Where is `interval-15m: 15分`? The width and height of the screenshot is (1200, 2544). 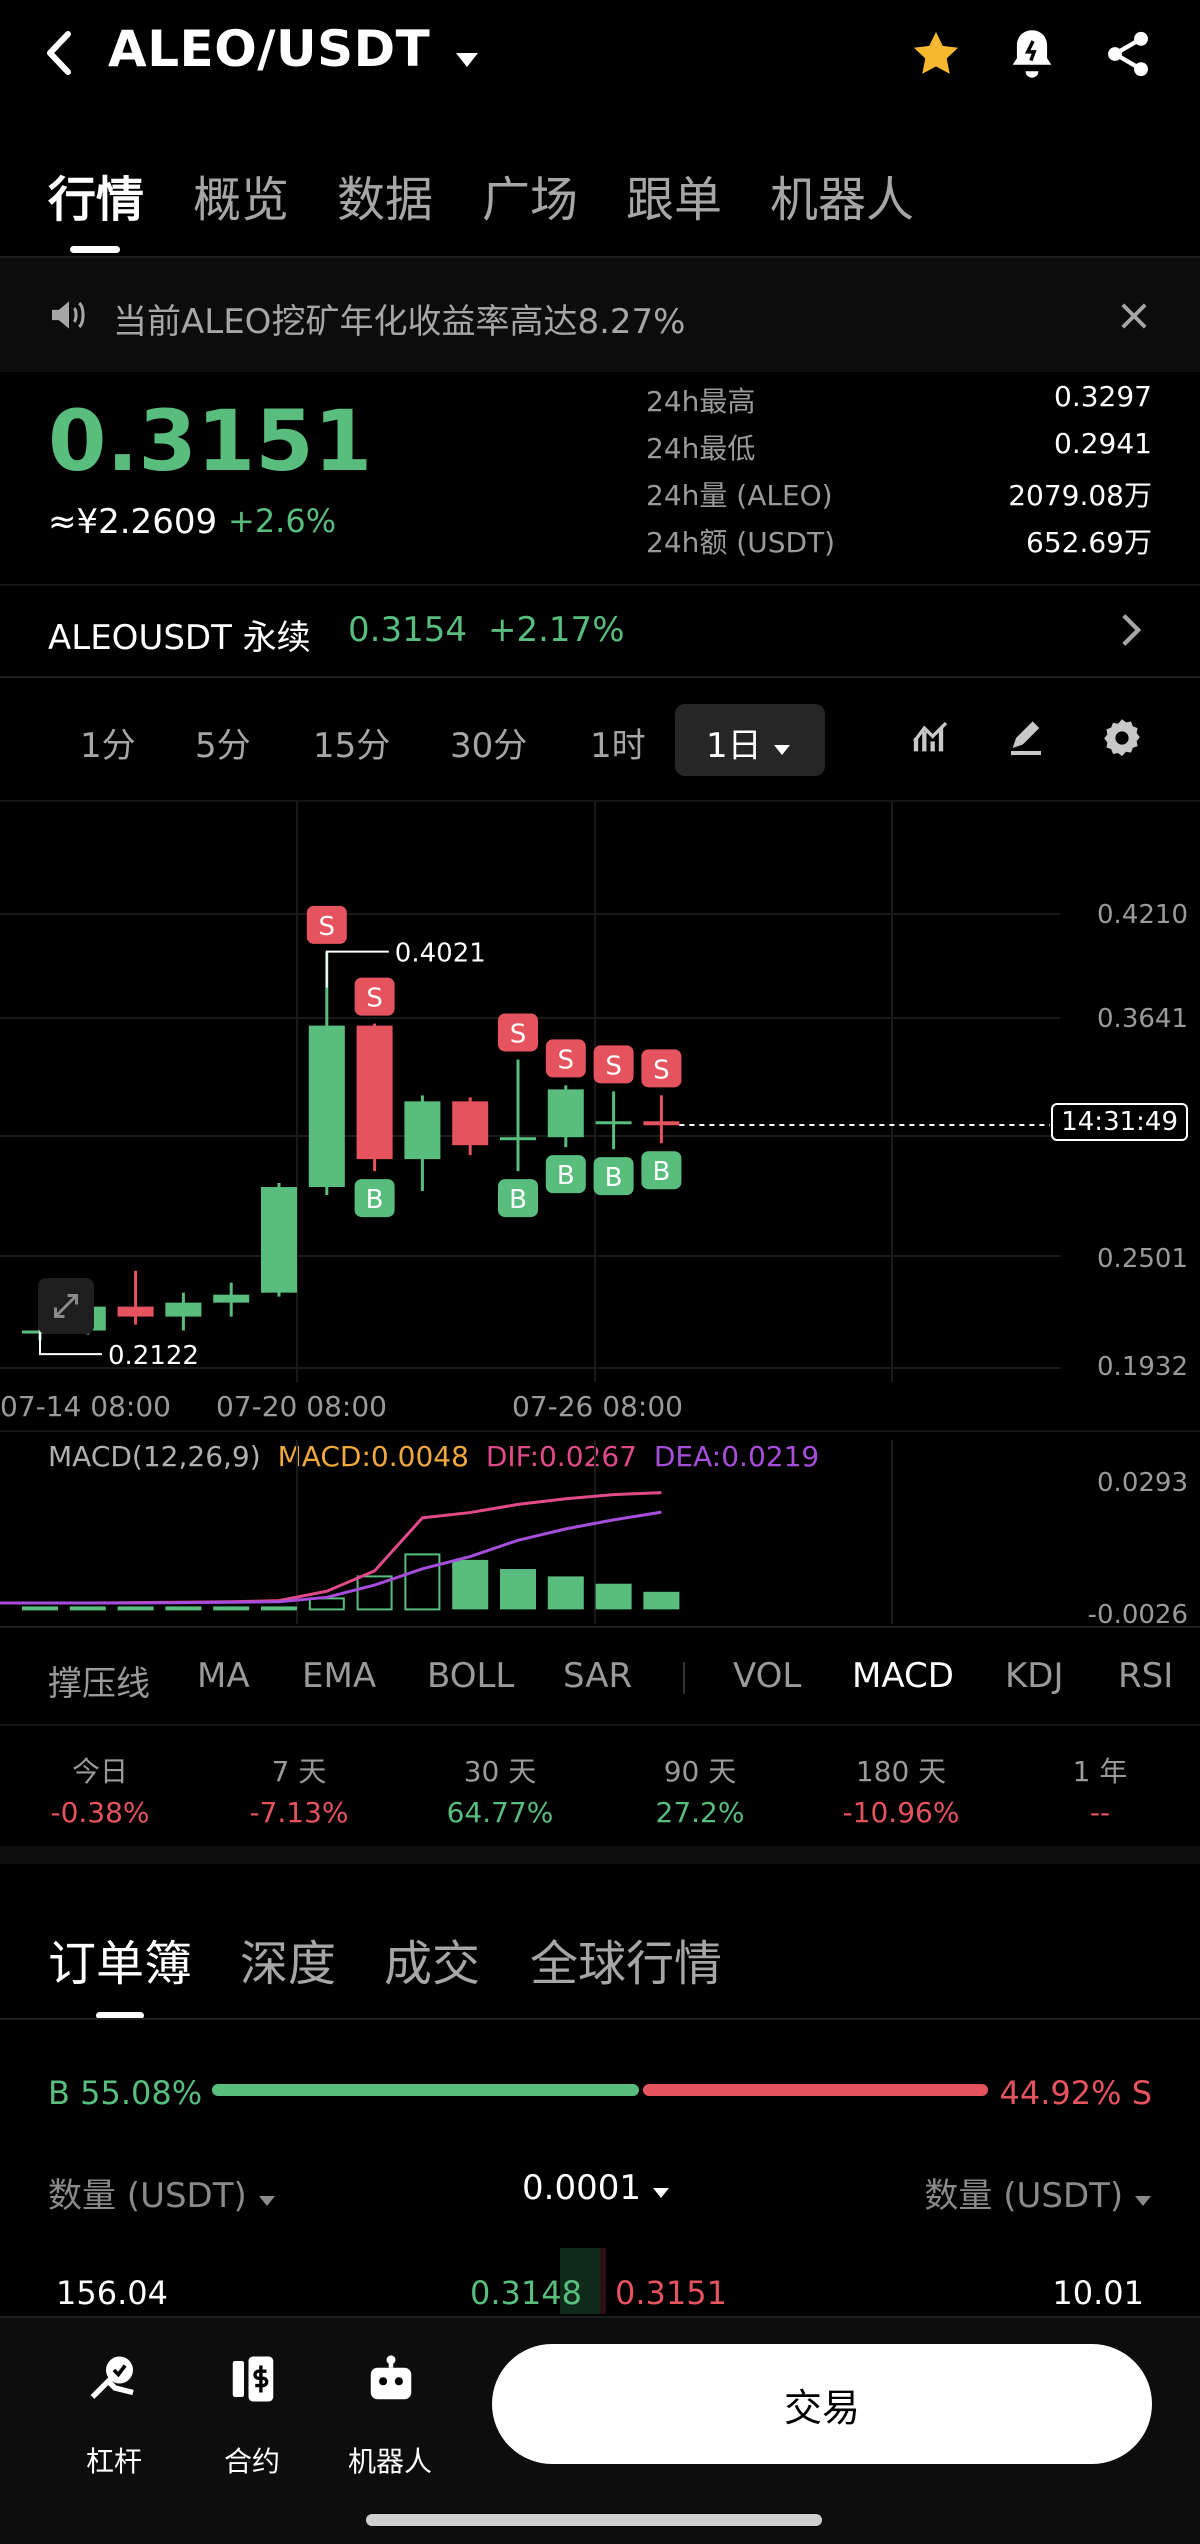 interval-15m: 15分 is located at coordinates (352, 746).